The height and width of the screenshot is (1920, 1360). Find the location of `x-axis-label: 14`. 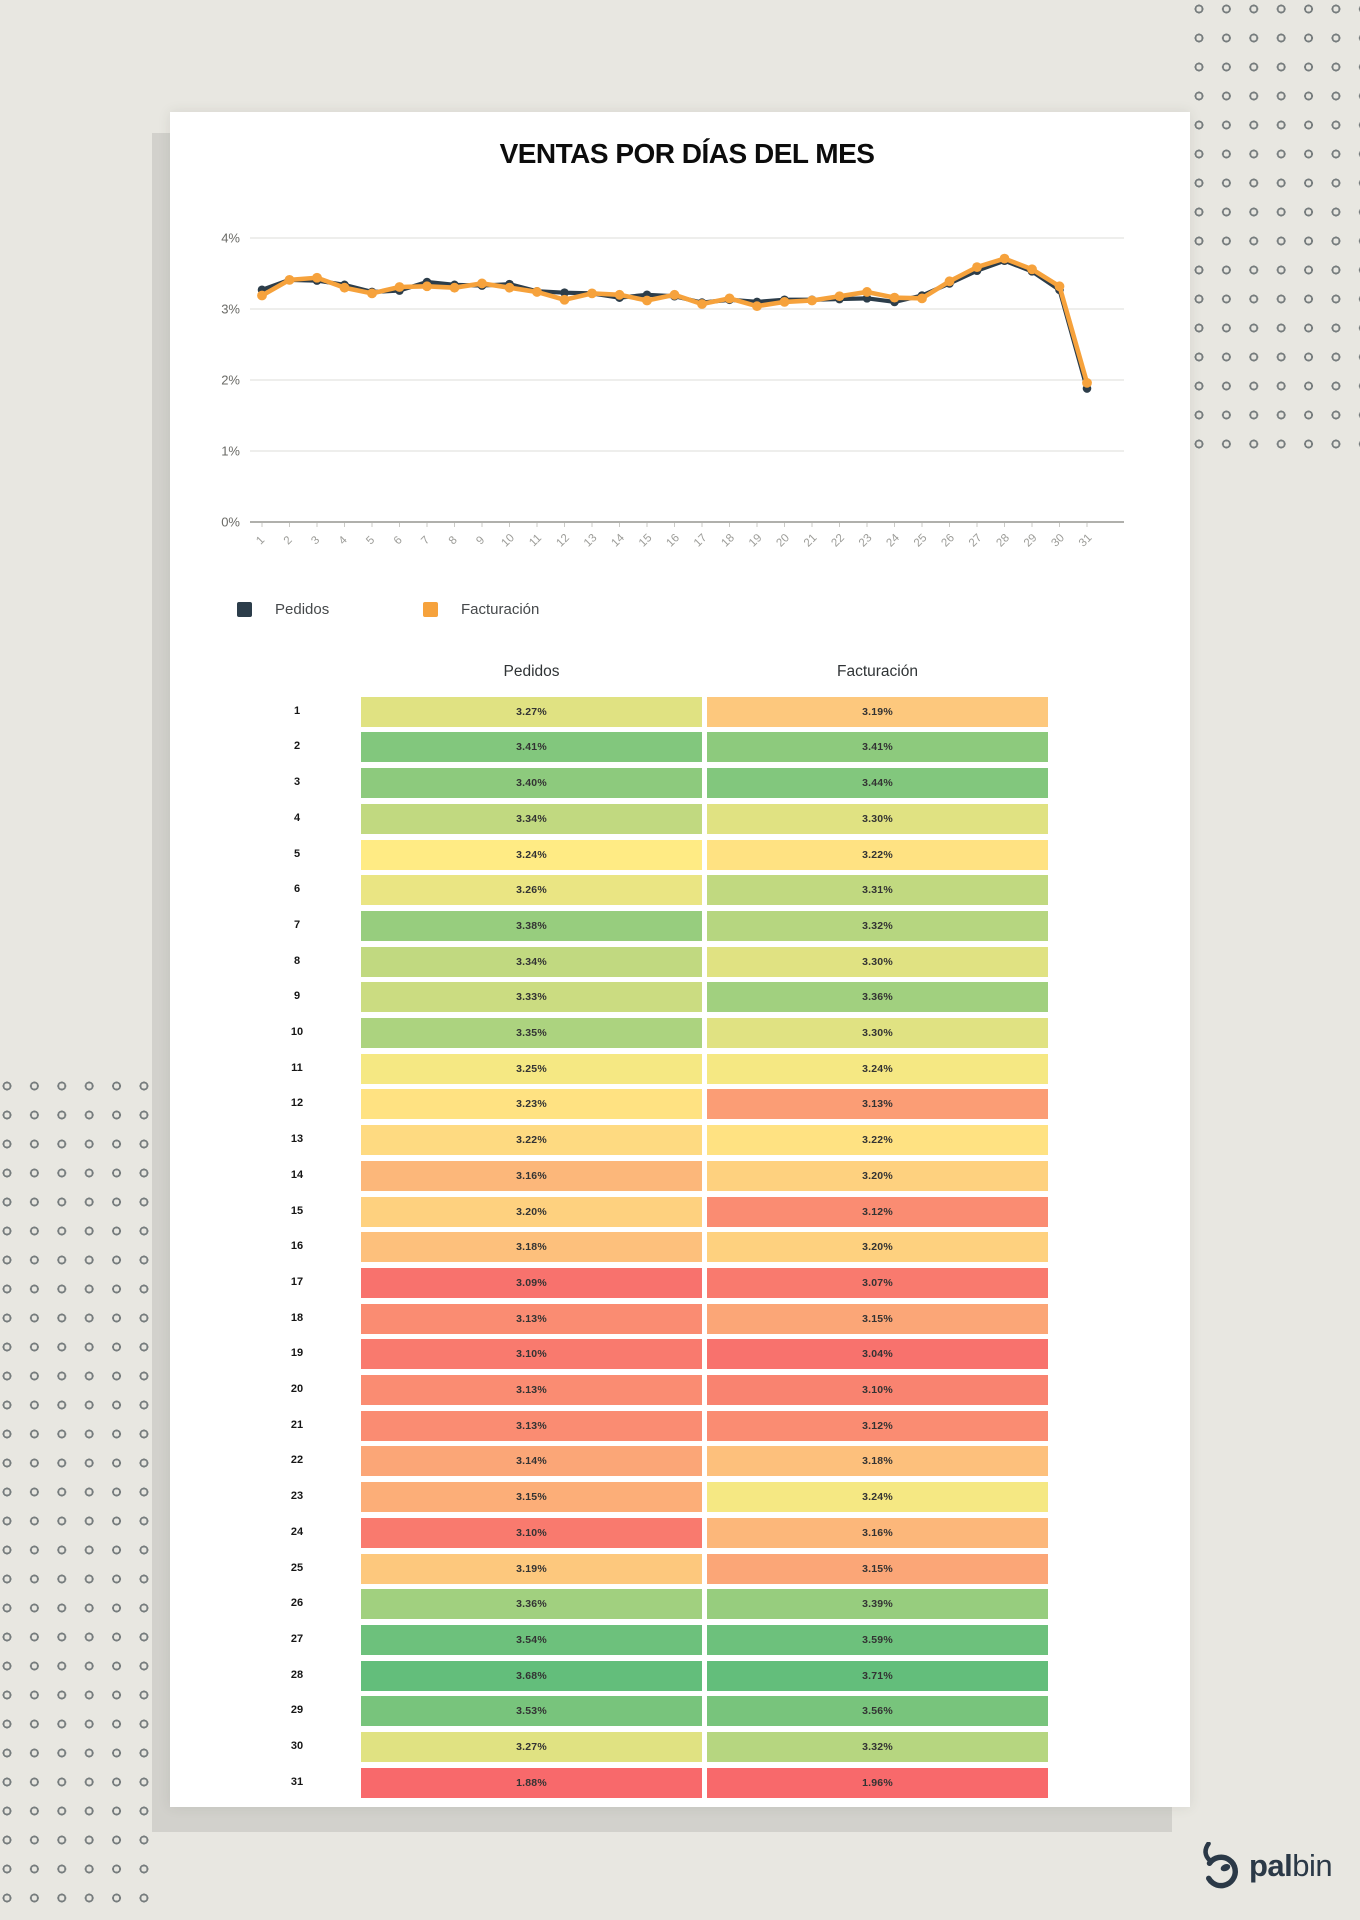

x-axis-label: 14 is located at coordinates (618, 541).